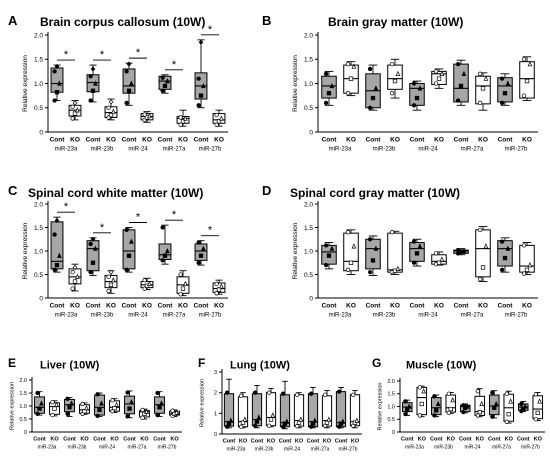 This screenshot has height=467, width=550. What do you see at coordinates (70, 365) in the screenshot?
I see `panel-title: Liver (10W)` at bounding box center [70, 365].